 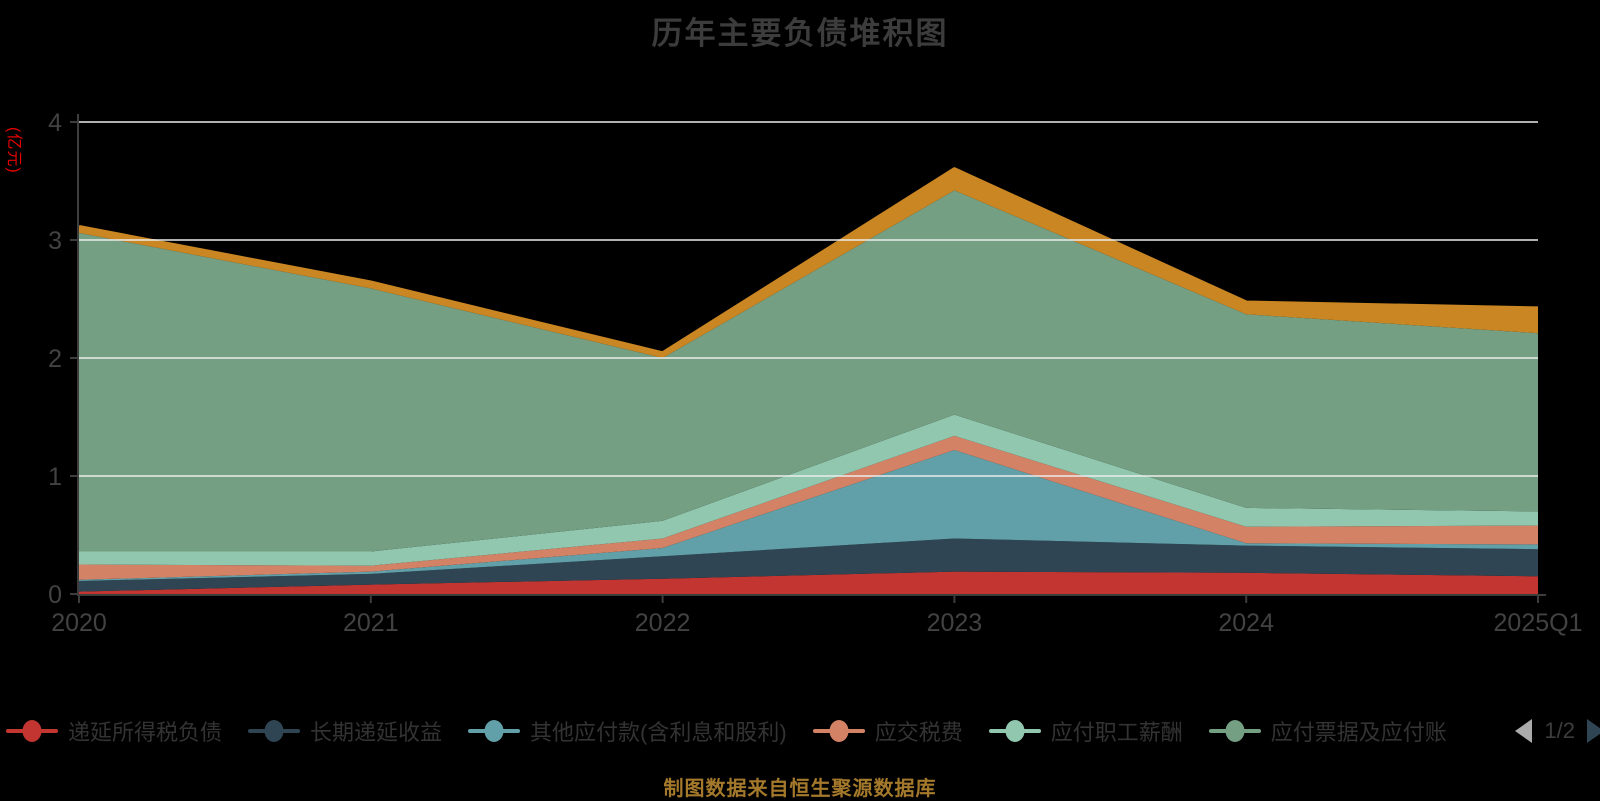 I want to click on legend-item-3: 应交税费, so click(x=887, y=731).